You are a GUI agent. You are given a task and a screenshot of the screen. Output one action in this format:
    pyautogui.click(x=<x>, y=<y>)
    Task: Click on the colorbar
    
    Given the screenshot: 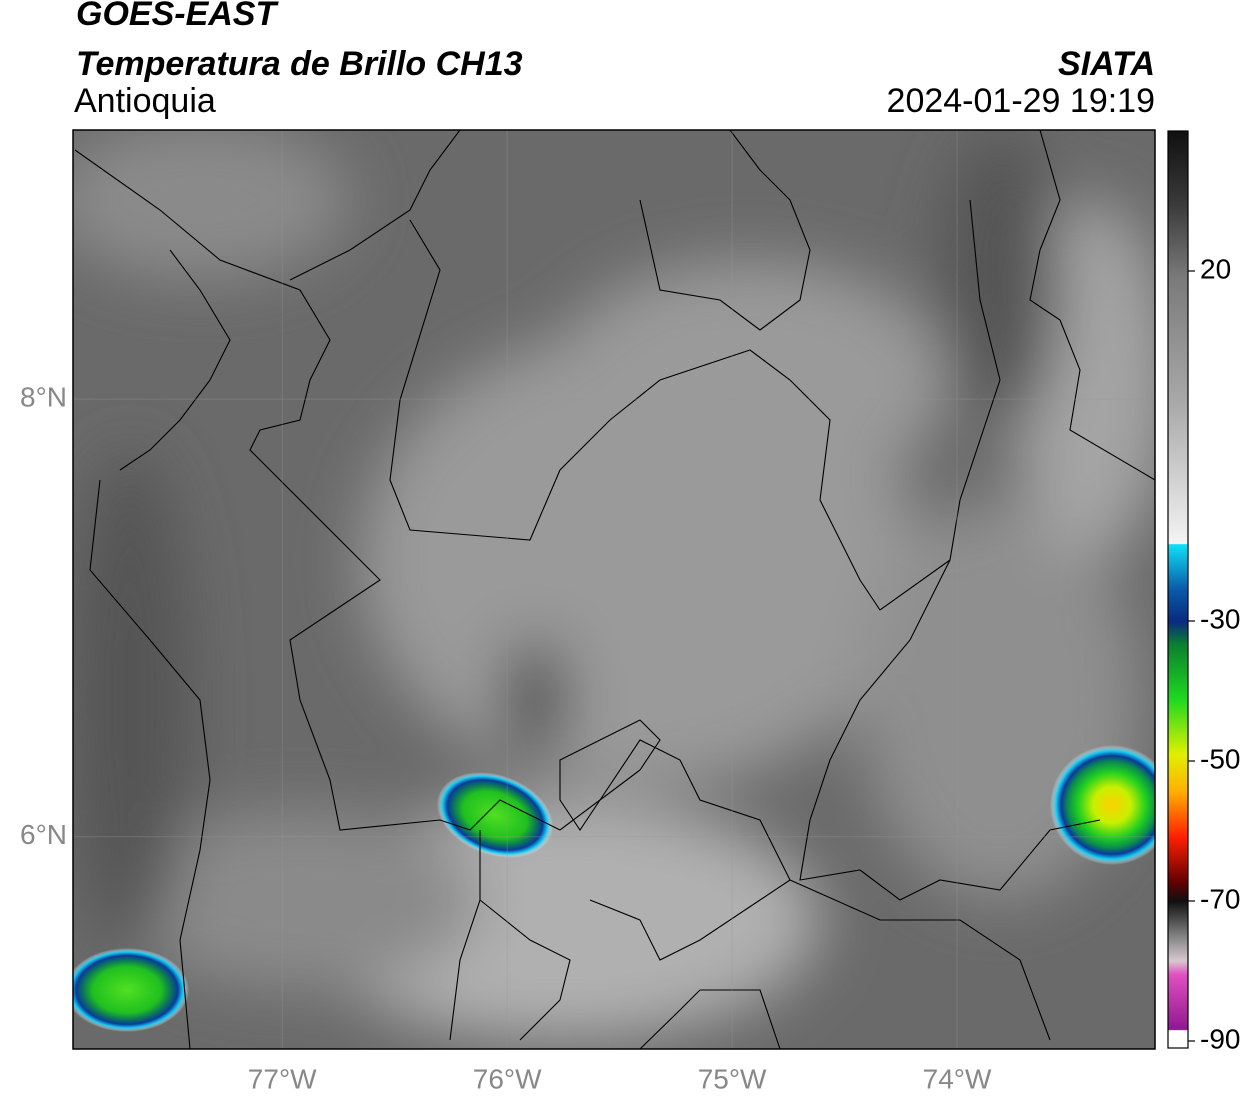 What is the action you would take?
    pyautogui.click(x=1178, y=589)
    